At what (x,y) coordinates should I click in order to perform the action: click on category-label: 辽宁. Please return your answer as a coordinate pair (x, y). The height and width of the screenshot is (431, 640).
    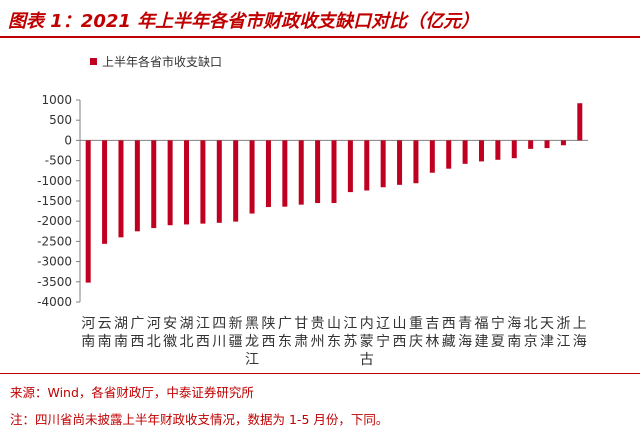
    Looking at the image, I should click on (383, 333).